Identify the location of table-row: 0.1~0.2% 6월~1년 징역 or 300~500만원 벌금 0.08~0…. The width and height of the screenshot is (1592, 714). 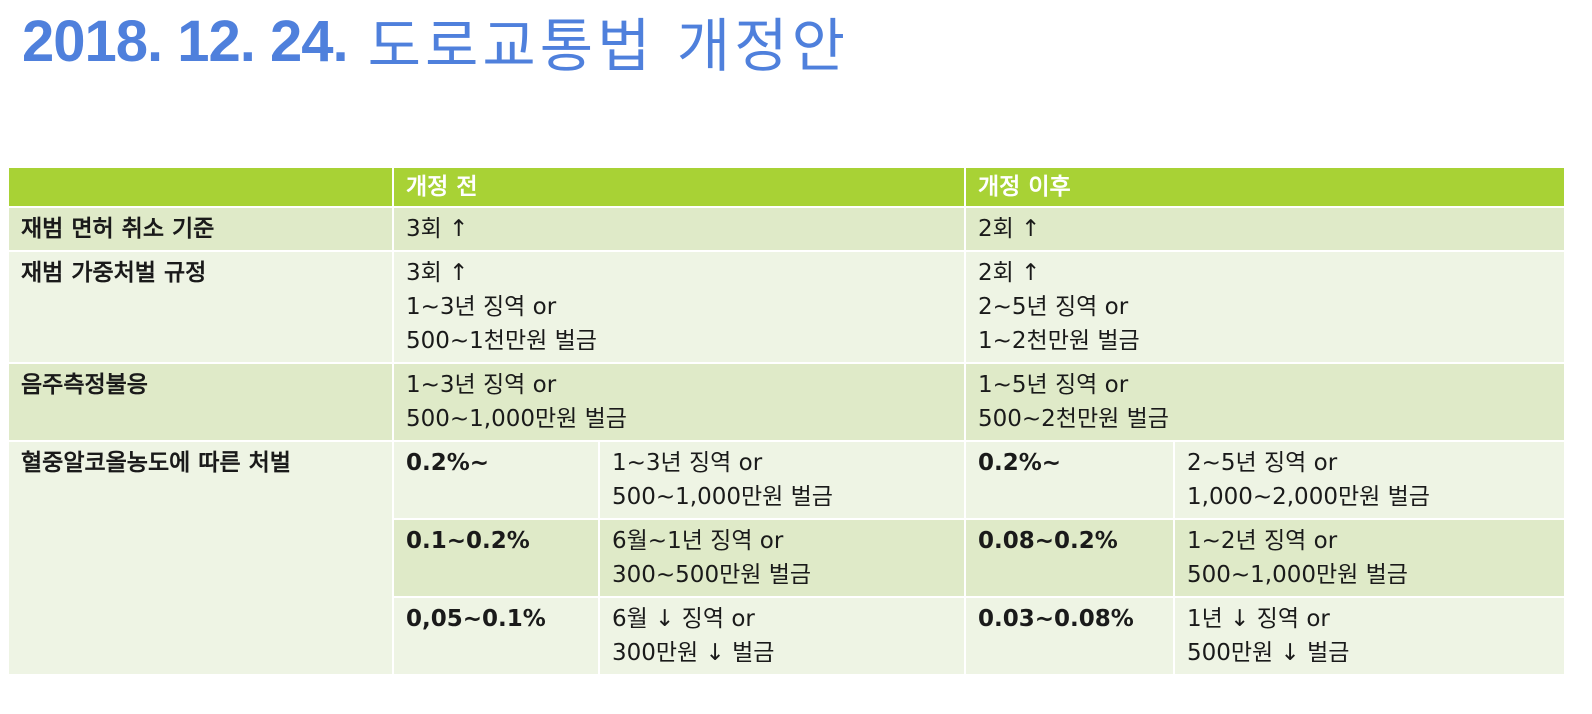
(787, 558).